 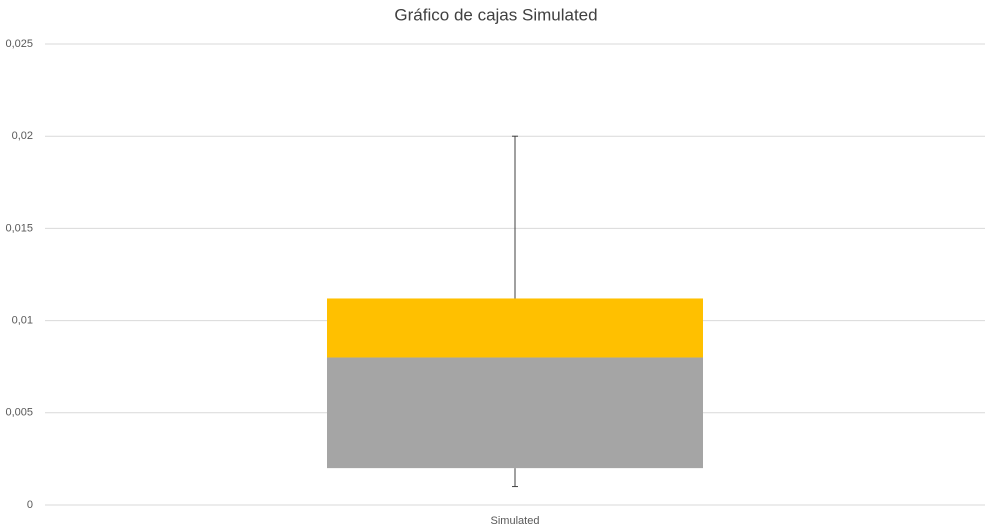 I want to click on box-lower, so click(x=515, y=413).